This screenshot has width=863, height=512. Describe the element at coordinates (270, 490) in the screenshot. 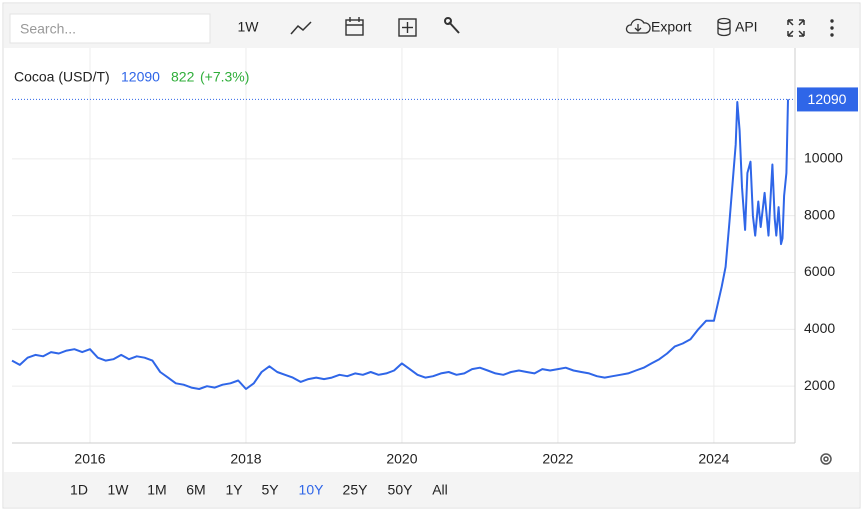

I see `range-button: 5Y` at that location.